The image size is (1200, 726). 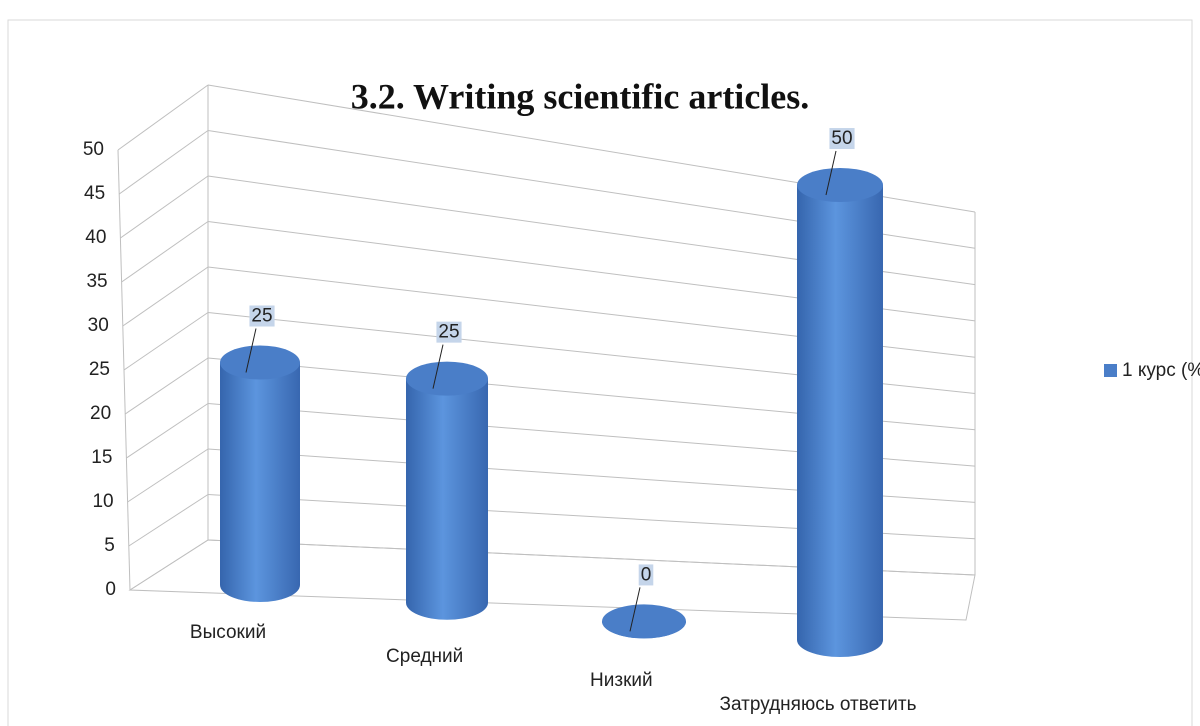 I want to click on data-label: 50, so click(x=841, y=138).